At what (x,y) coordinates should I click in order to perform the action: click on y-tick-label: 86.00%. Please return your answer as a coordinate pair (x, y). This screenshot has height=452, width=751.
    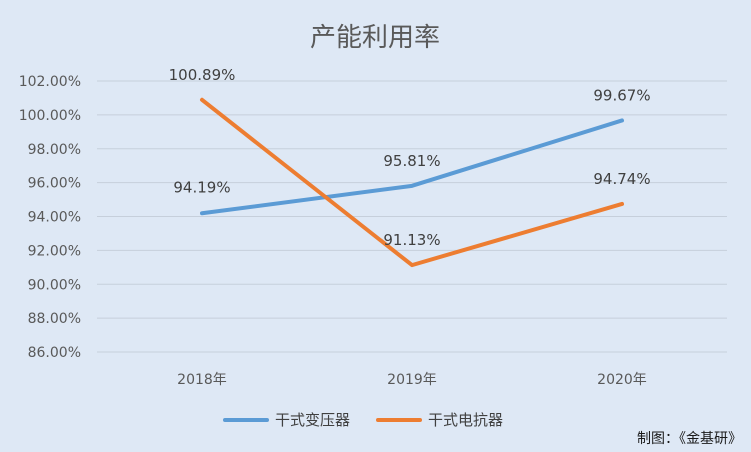
    Looking at the image, I should click on (54, 353).